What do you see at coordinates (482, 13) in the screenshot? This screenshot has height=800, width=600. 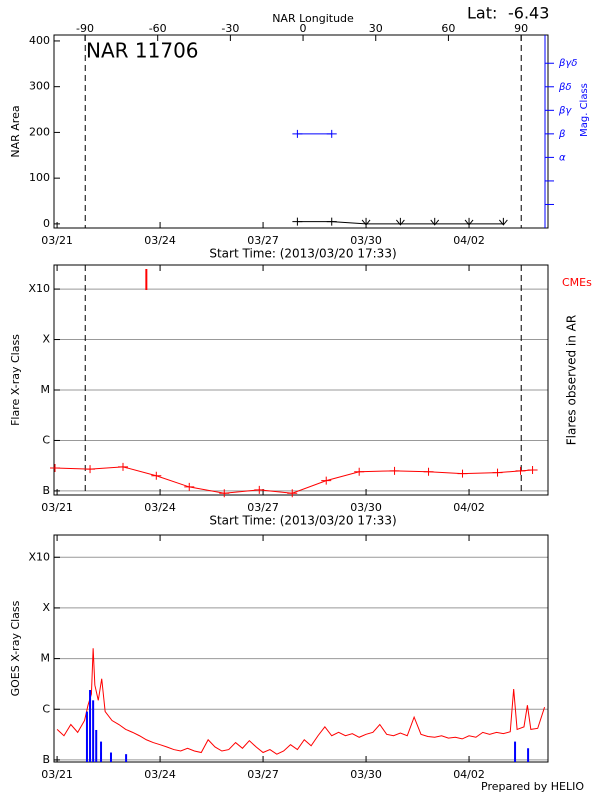 I see `lat-label: Lat:` at bounding box center [482, 13].